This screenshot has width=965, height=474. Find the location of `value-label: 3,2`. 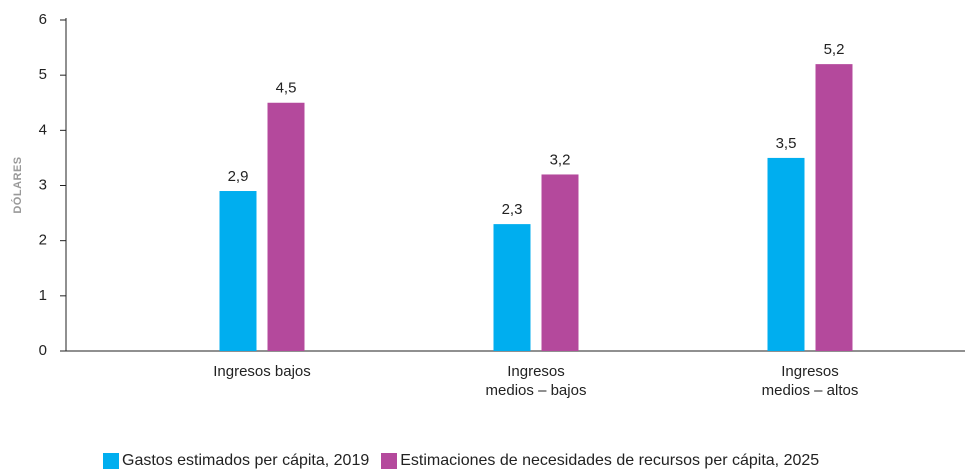

value-label: 3,2 is located at coordinates (560, 159).